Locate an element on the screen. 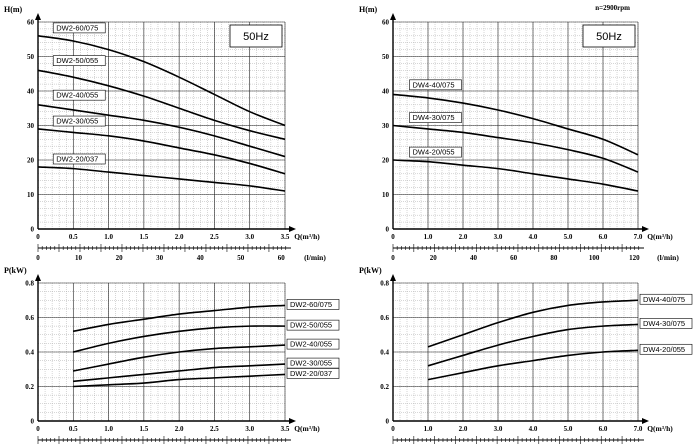  y-axis-title: H(m) is located at coordinates (13, 9).